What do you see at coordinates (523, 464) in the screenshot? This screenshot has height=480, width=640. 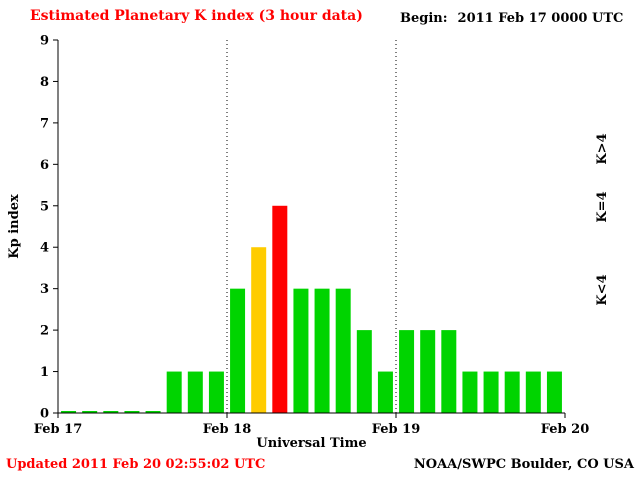 I see `source-attribution: NOAA/SWPC Boulder, CO USA` at bounding box center [523, 464].